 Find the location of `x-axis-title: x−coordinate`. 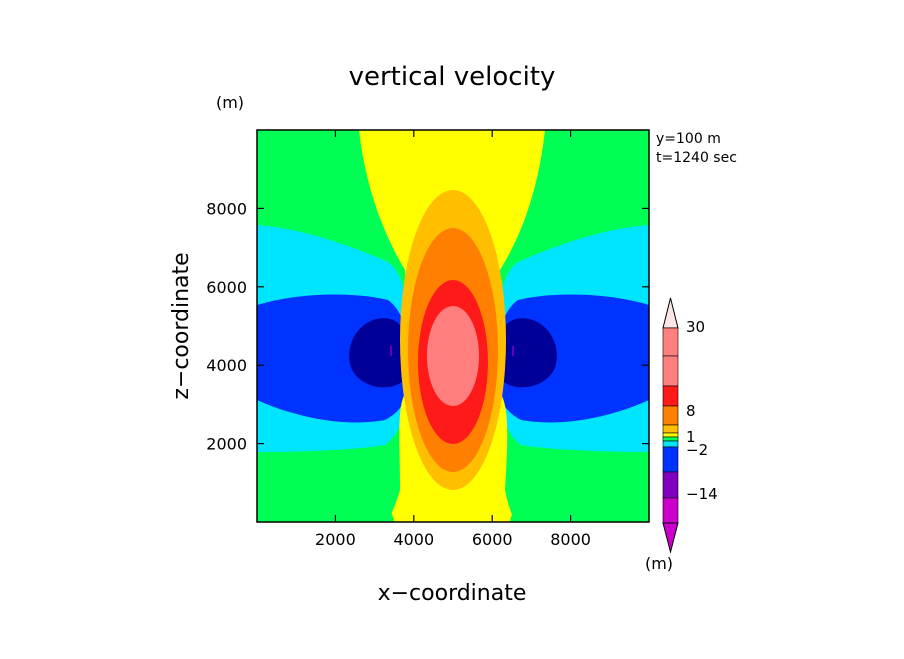

x-axis-title: x−coordinate is located at coordinates (452, 593).